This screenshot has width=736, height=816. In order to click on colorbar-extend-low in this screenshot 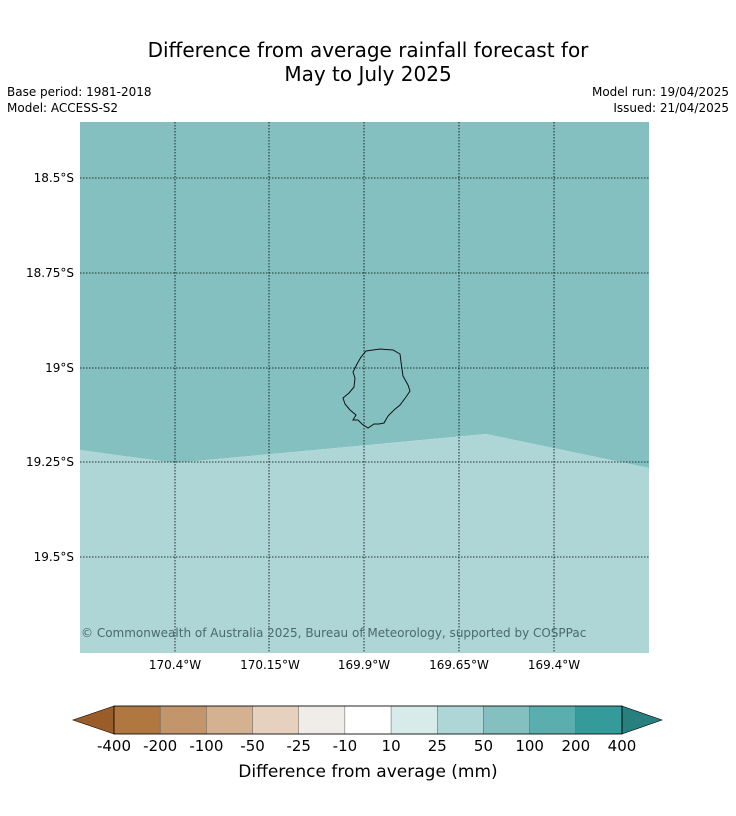, I will do `click(93, 720)`.